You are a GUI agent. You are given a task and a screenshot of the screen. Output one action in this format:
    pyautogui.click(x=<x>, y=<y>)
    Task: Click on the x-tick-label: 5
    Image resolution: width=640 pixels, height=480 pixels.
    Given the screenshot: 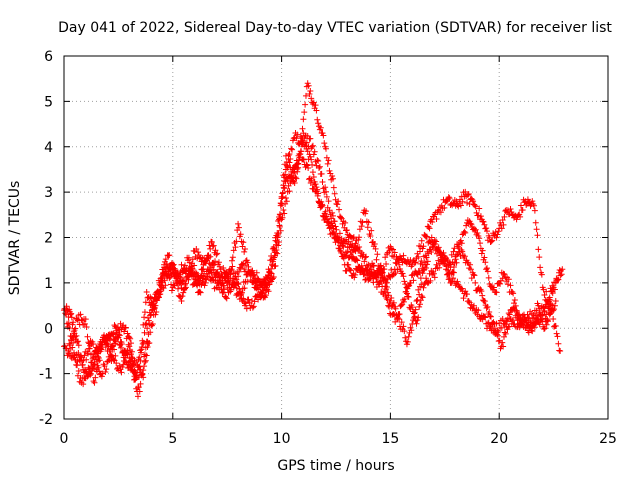 What is the action you would take?
    pyautogui.click(x=172, y=439)
    